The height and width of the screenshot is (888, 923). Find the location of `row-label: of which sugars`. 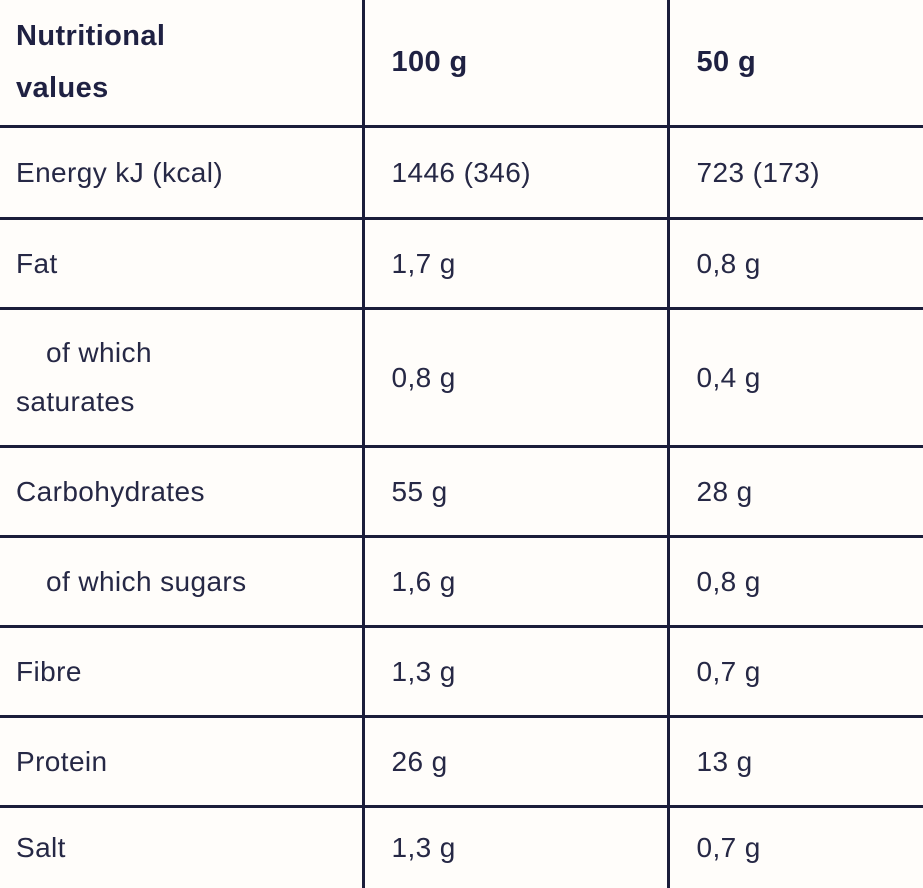

row-label: of which sugars is located at coordinates (146, 581).